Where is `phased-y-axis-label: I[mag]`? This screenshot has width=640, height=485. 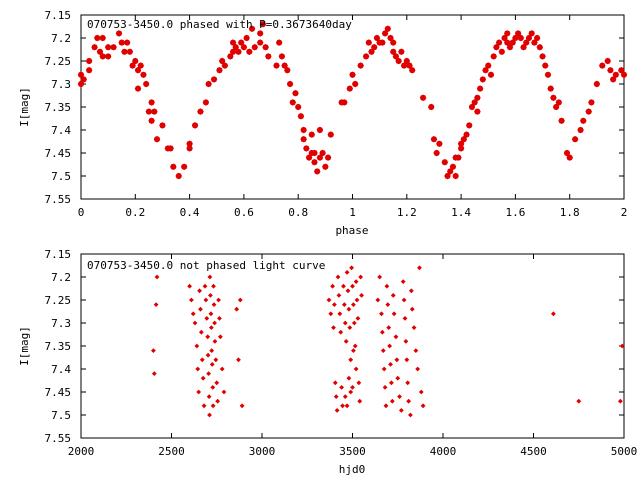 phased-y-axis-label: I[mag] is located at coordinates (24, 107).